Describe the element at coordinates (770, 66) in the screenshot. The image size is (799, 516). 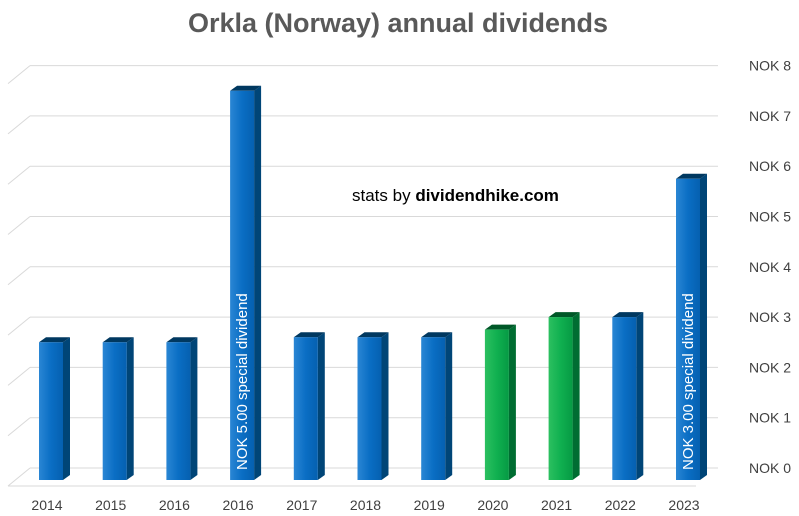
I see `y-tick-label: NOK 8` at that location.